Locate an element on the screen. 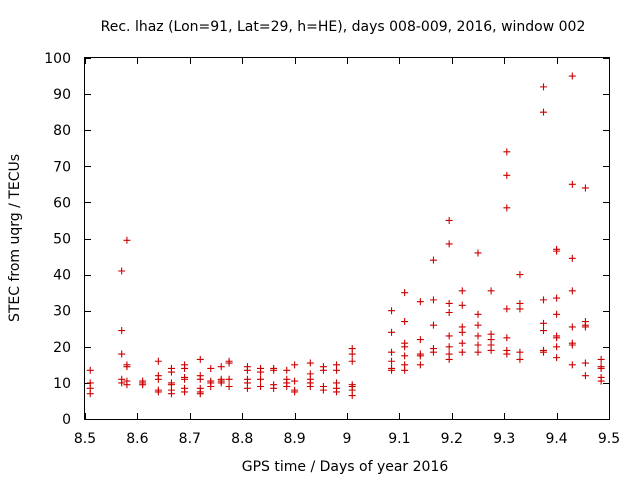 The height and width of the screenshot is (480, 640). y-tick-label: 60 is located at coordinates (62, 203).